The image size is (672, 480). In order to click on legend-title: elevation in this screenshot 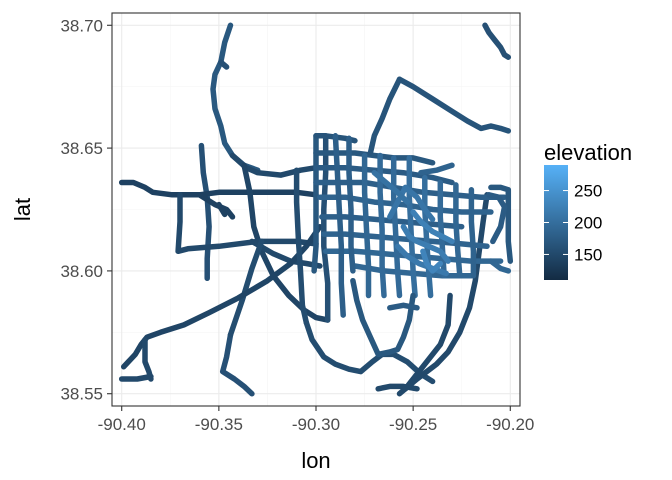, I will do `click(588, 152)`.